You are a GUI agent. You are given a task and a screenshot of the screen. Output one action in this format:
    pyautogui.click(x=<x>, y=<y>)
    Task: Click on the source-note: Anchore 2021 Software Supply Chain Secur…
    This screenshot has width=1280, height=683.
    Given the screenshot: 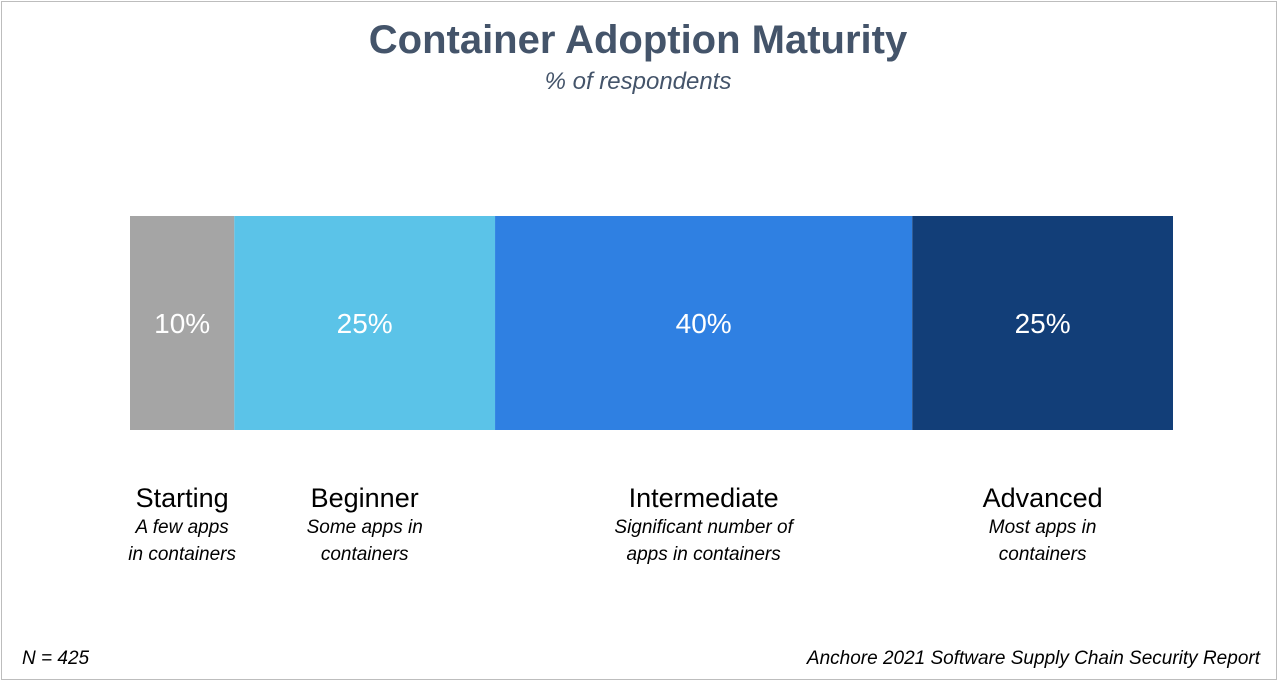 What is the action you would take?
    pyautogui.click(x=1033, y=658)
    